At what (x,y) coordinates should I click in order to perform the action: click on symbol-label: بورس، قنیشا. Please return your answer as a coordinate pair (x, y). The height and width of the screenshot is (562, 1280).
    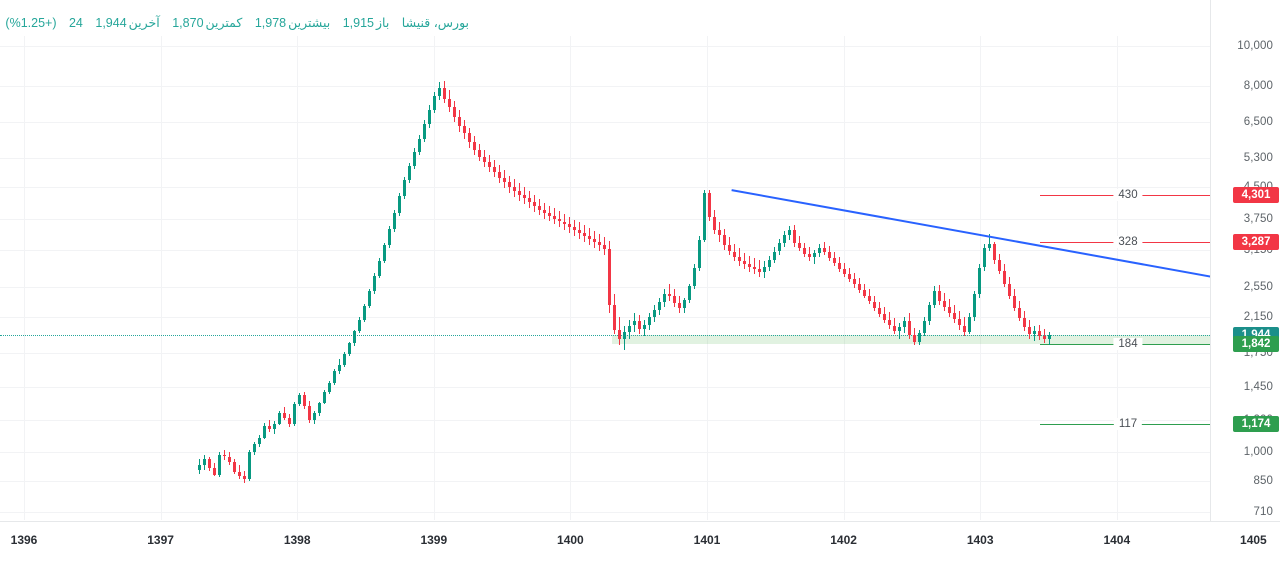
    Looking at the image, I should click on (435, 23).